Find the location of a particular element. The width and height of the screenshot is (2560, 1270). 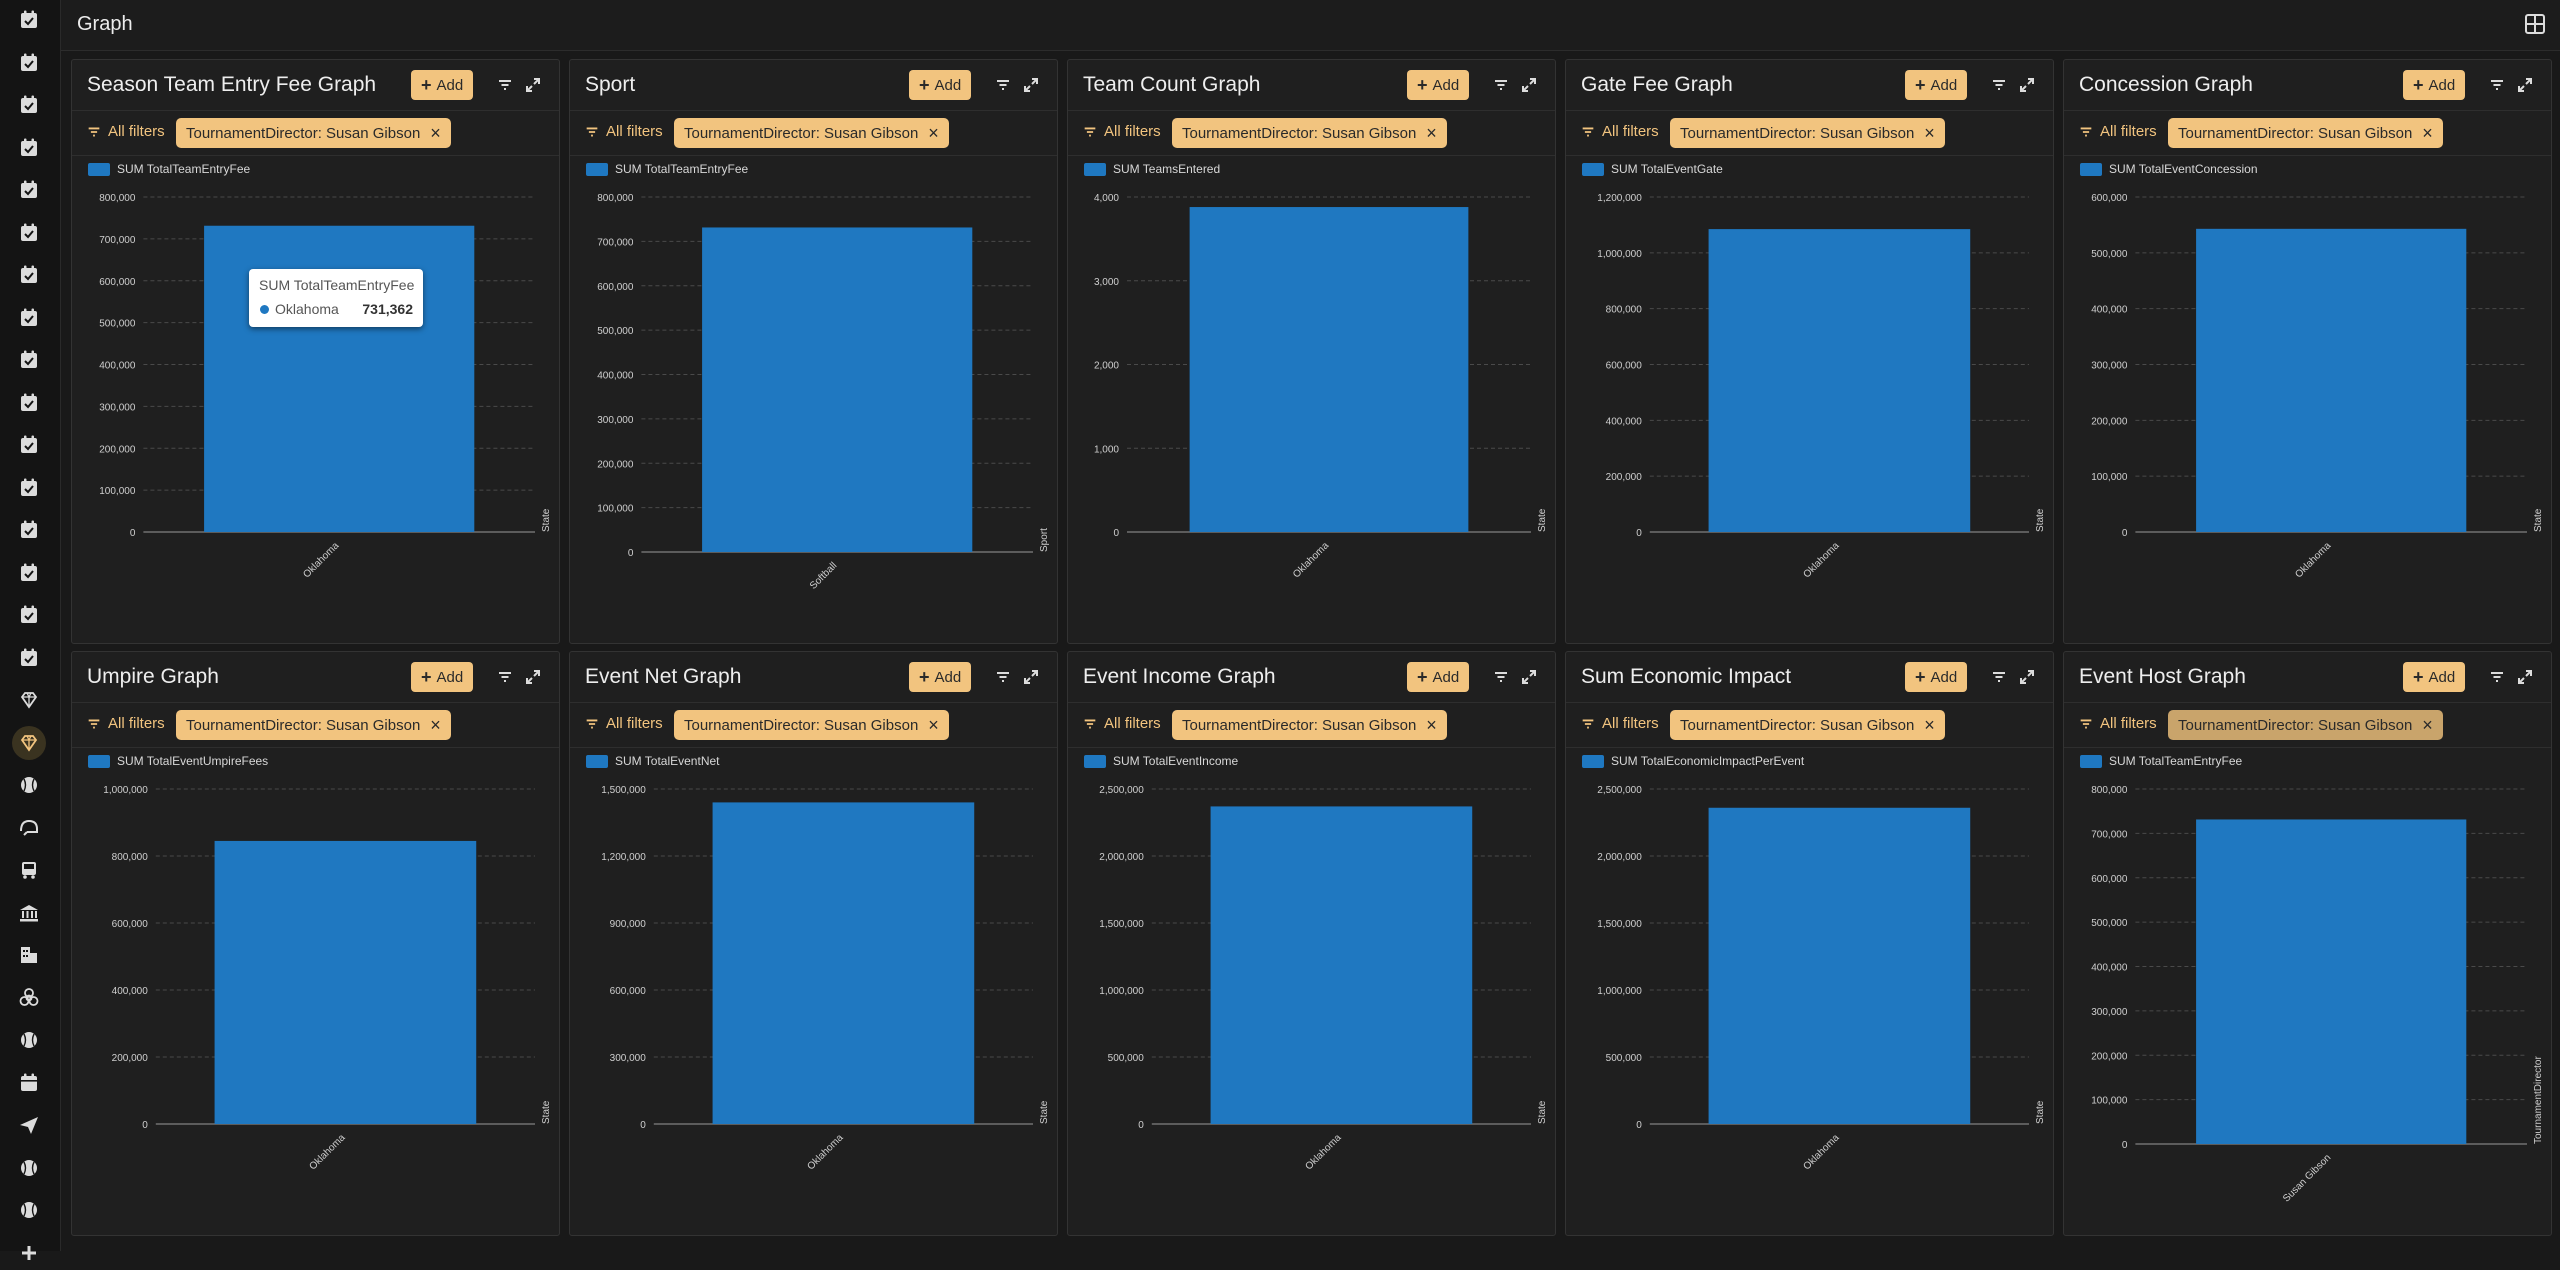

chart-legend: SUM TotalEventIncome is located at coordinates (1161, 761).